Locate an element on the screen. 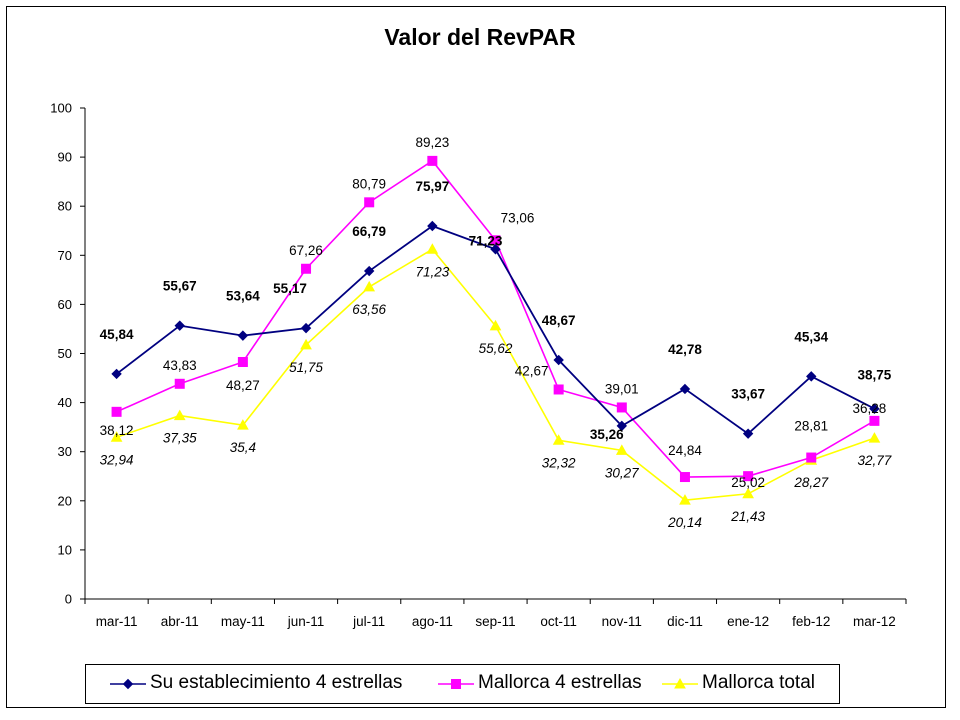 This screenshot has width=960, height=720. data-label: 75,97 is located at coordinates (432, 186).